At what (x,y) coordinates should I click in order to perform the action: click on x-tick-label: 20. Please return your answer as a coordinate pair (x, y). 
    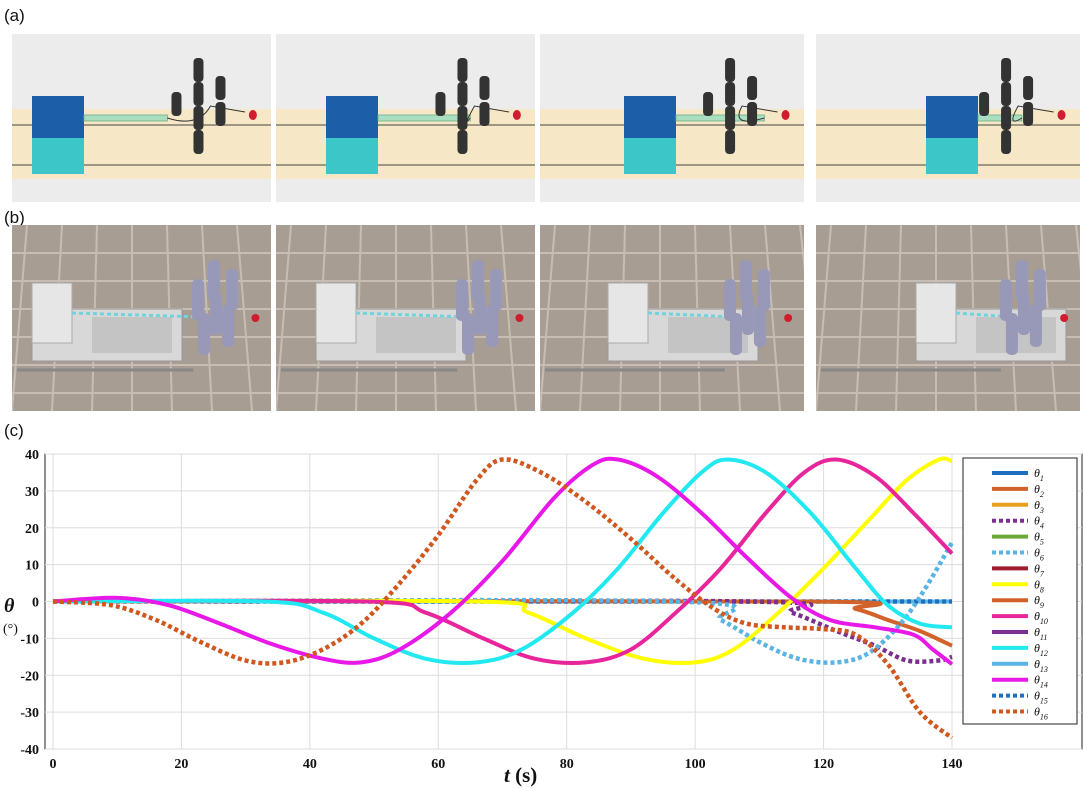
    Looking at the image, I should click on (181, 764).